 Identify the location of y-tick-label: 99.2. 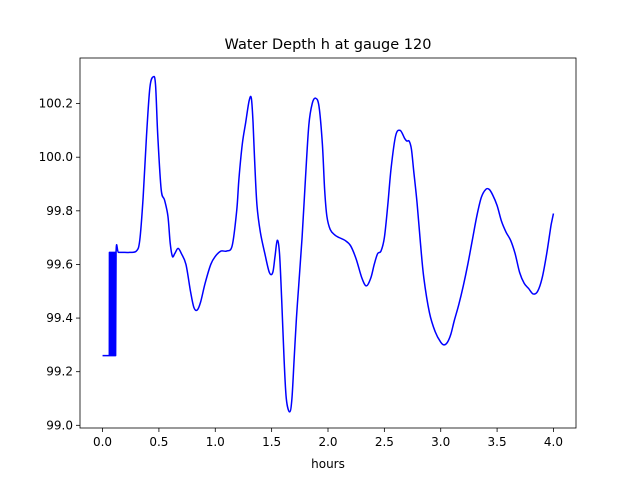
(59, 372).